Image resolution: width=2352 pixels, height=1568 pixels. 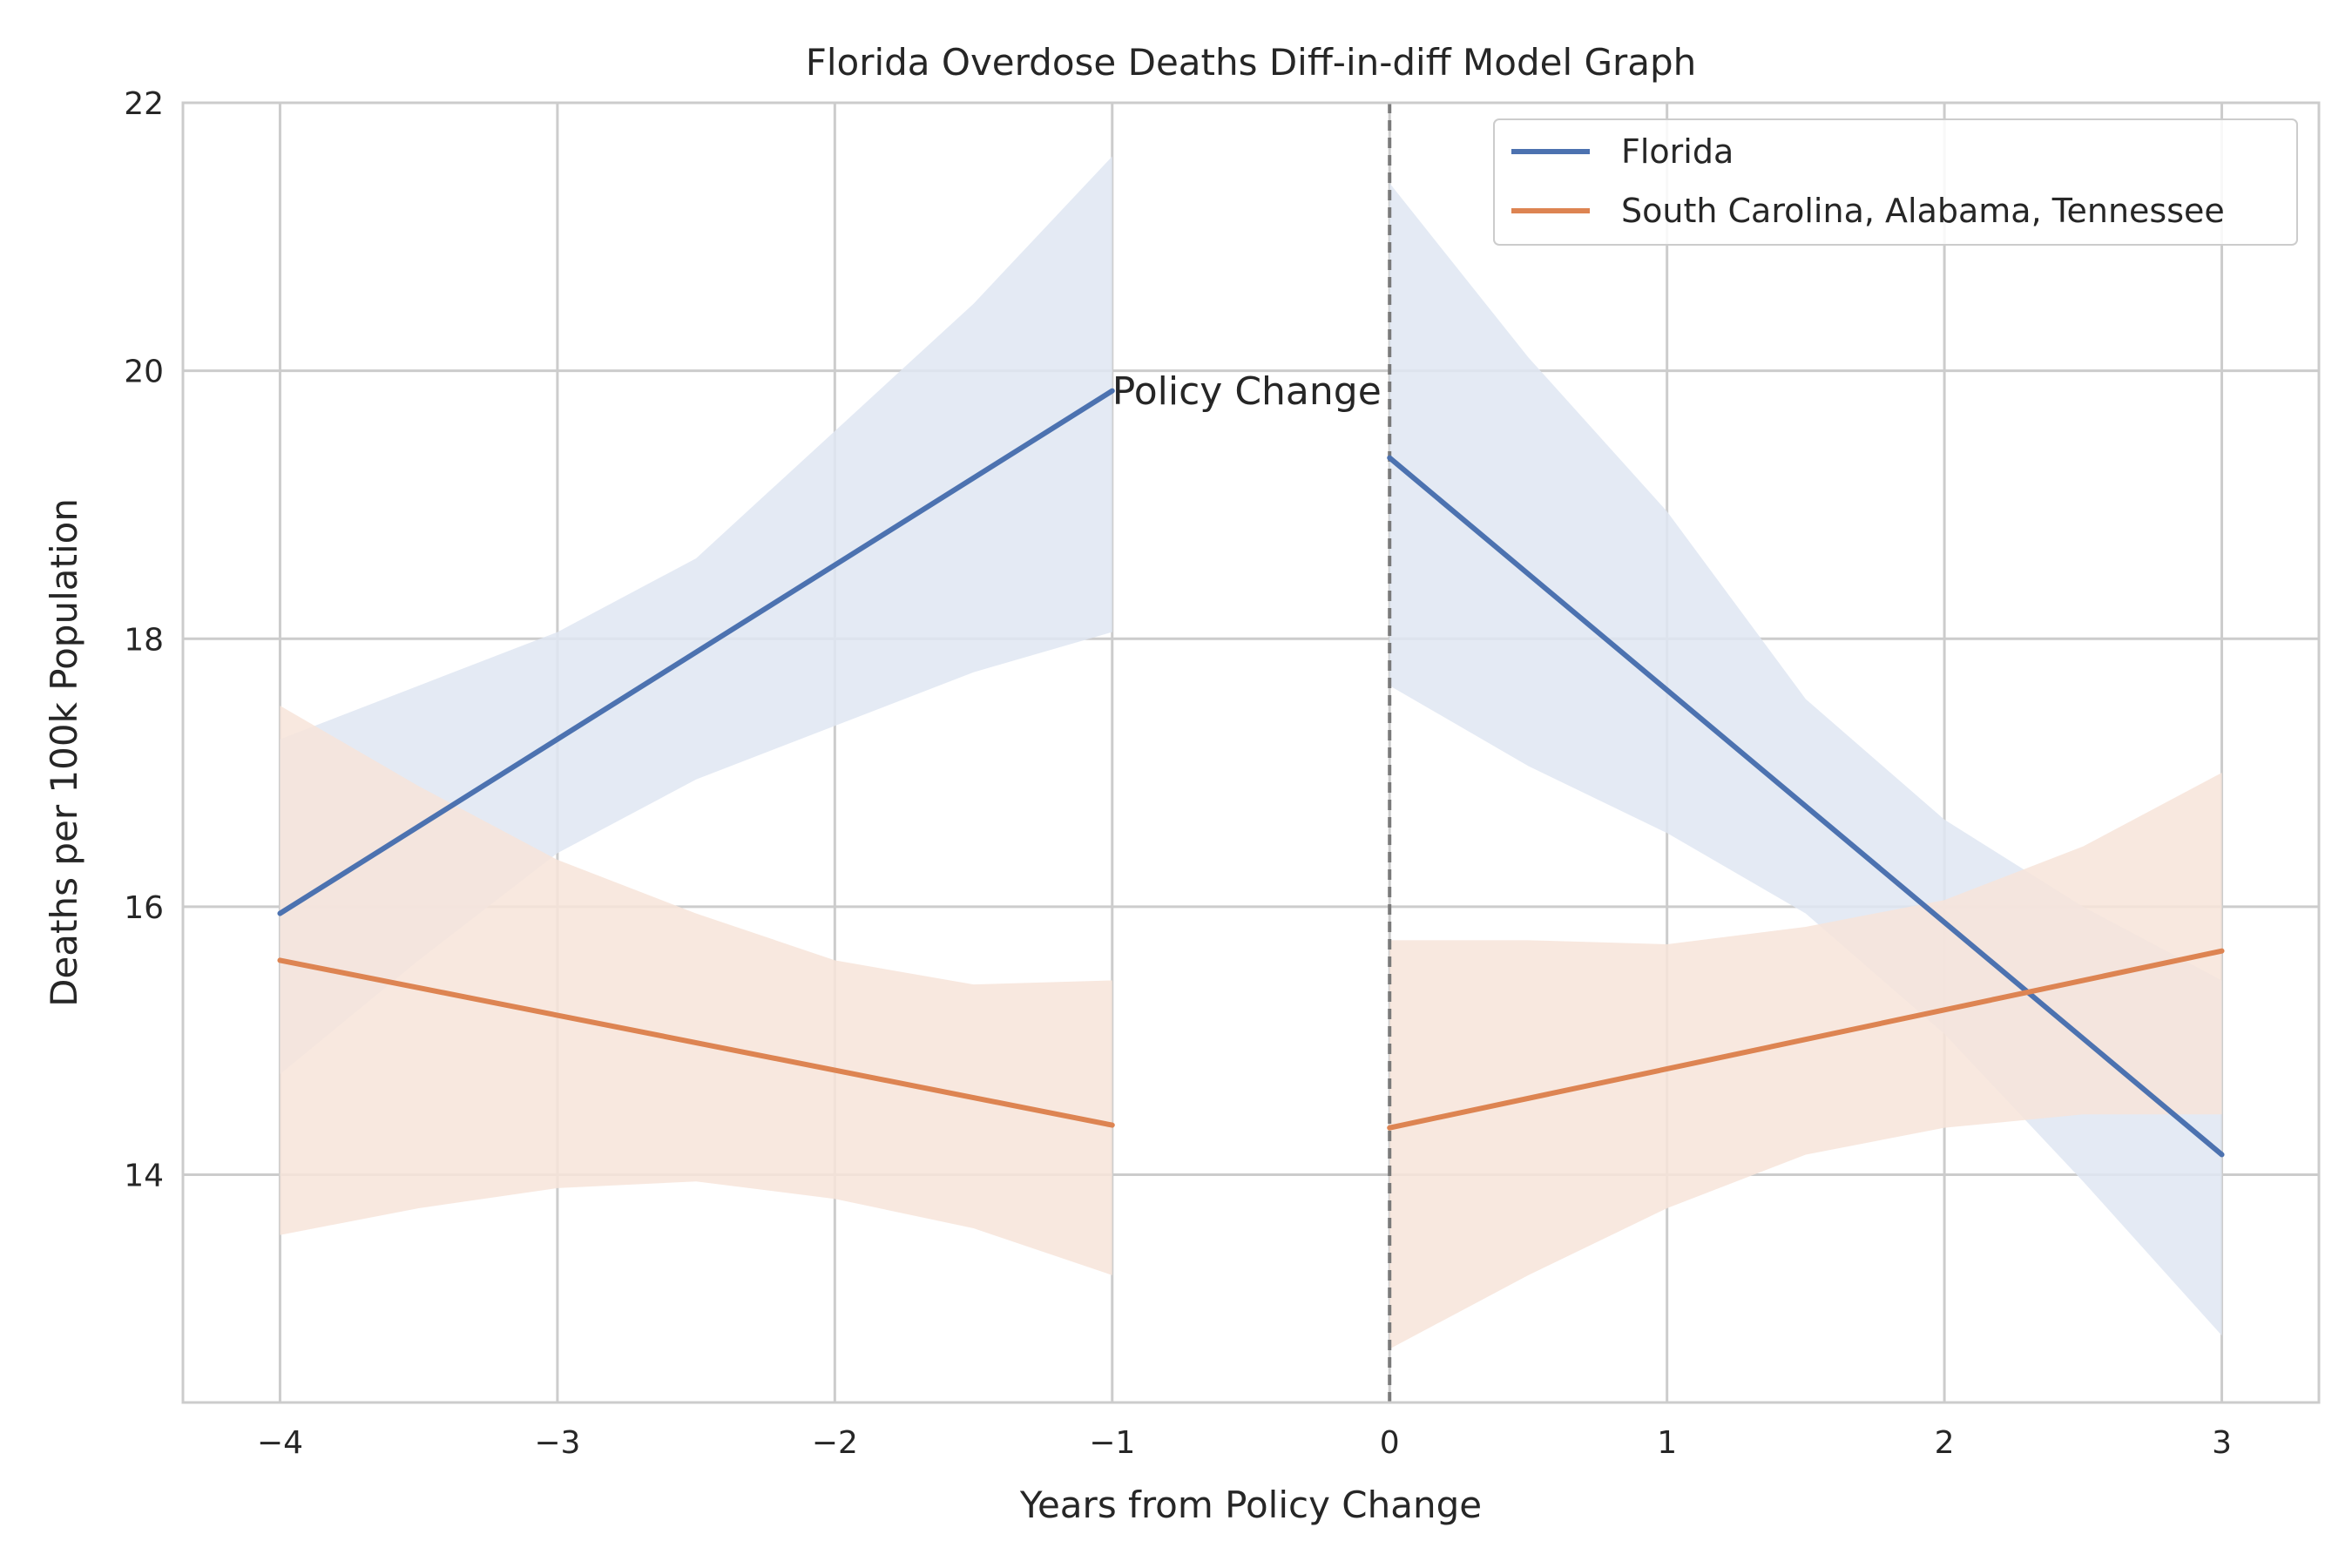 I want to click on x-tick-label: −2, so click(x=835, y=1443).